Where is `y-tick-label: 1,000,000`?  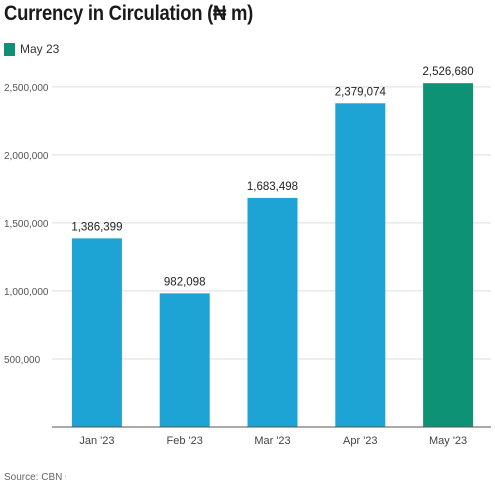 y-tick-label: 1,000,000 is located at coordinates (26, 292).